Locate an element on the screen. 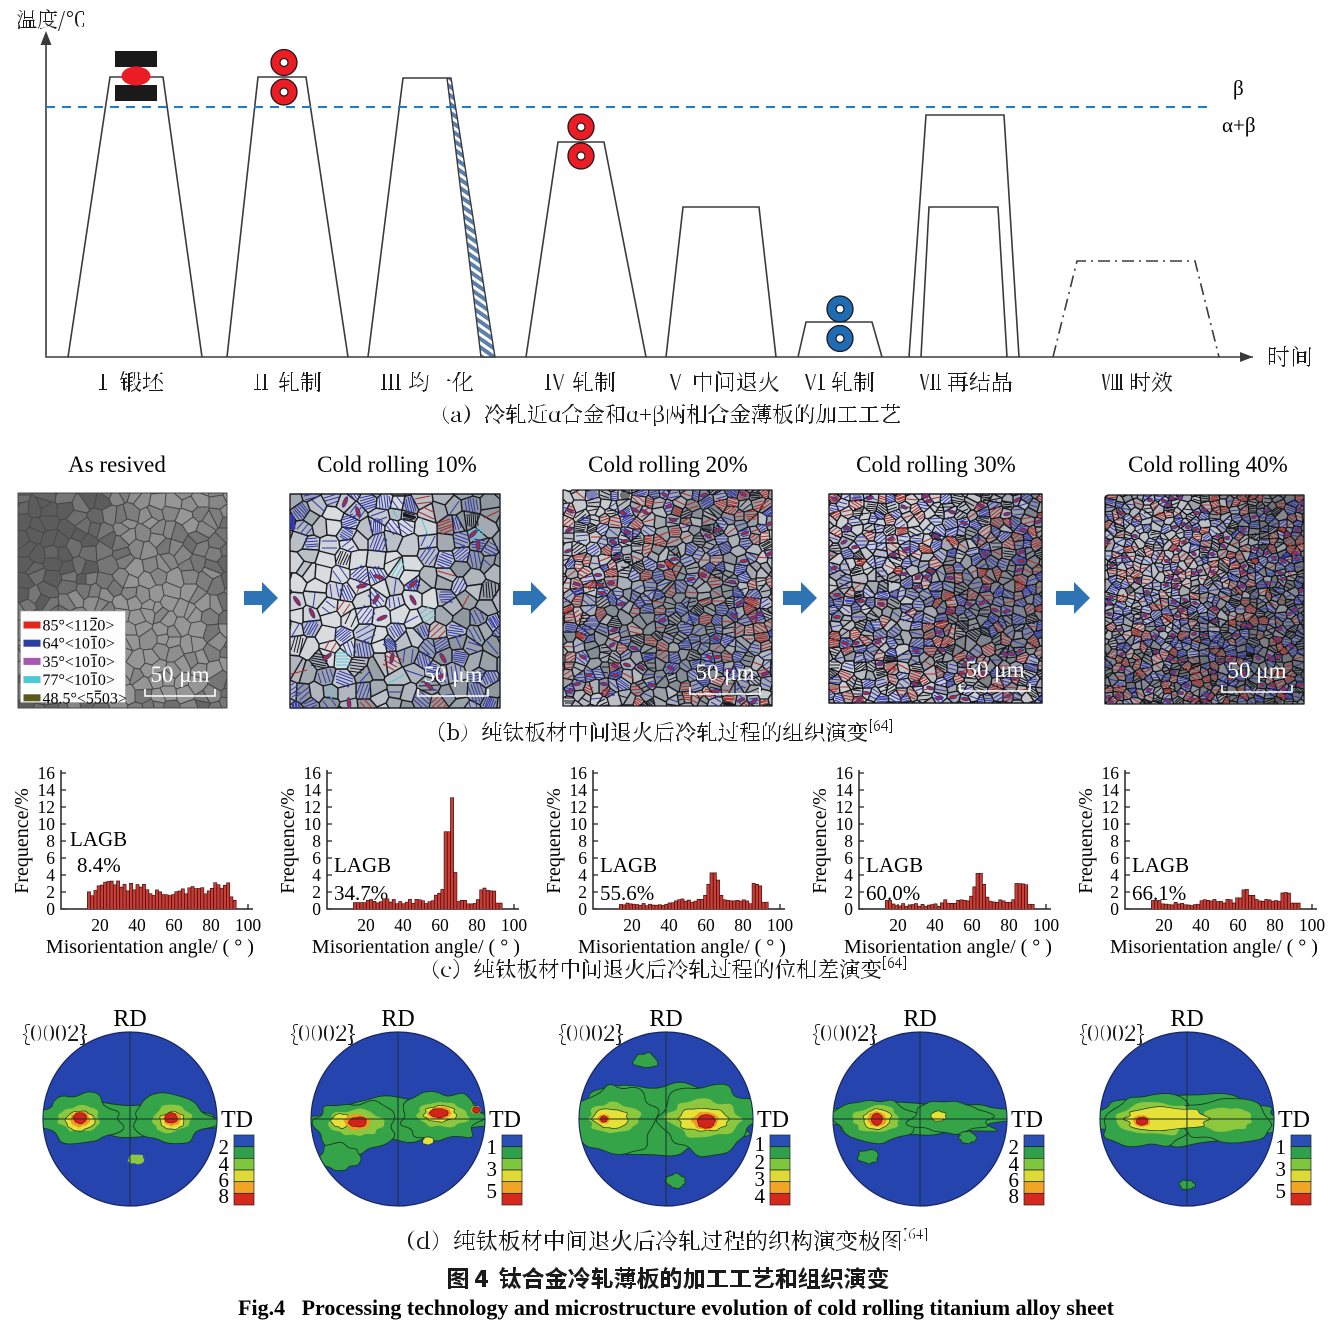 This screenshot has width=1333, height=1332. svg-text: Cold rolling 30% is located at coordinates (936, 464).